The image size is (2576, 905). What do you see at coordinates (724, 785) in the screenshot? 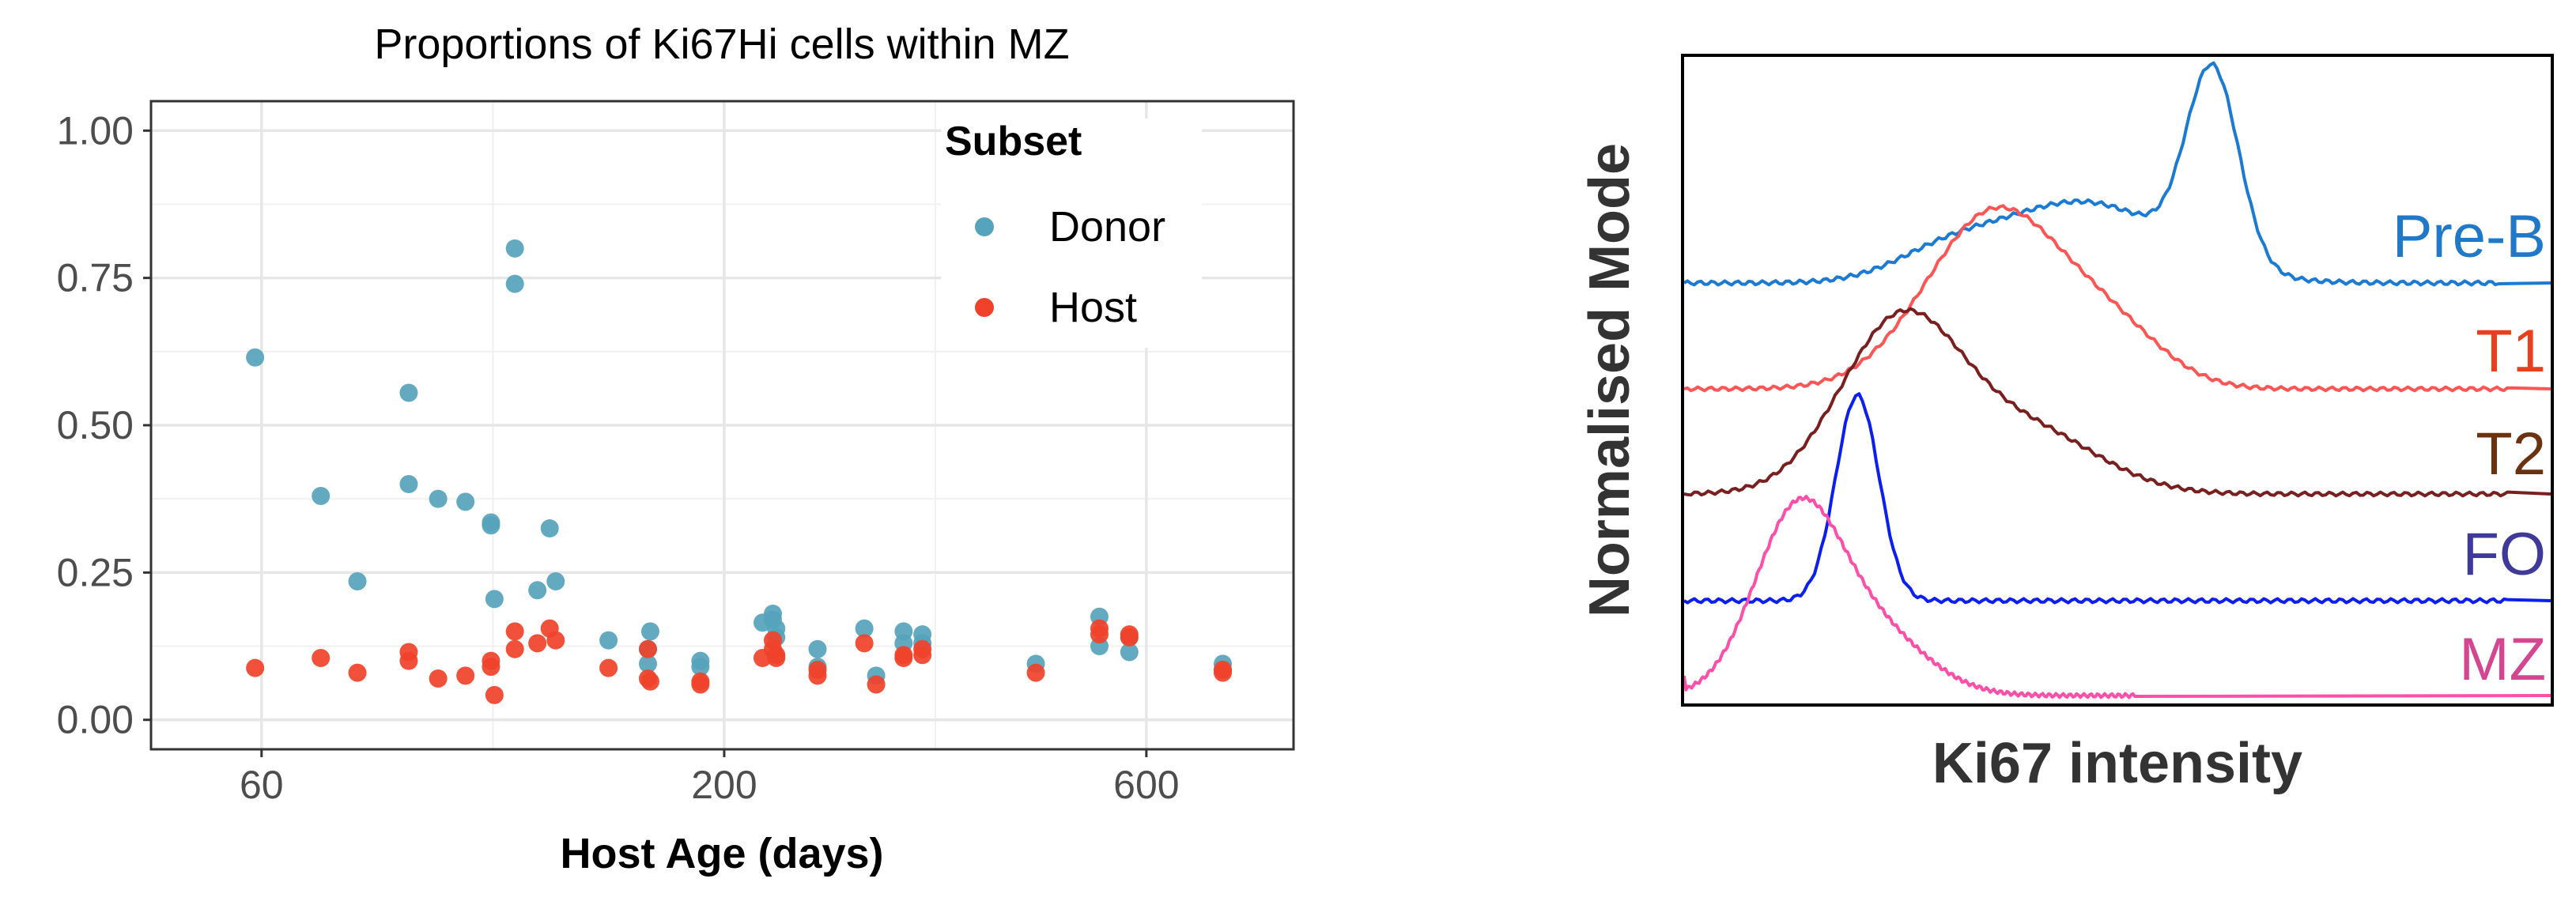
I see `x-tick-label: 200` at bounding box center [724, 785].